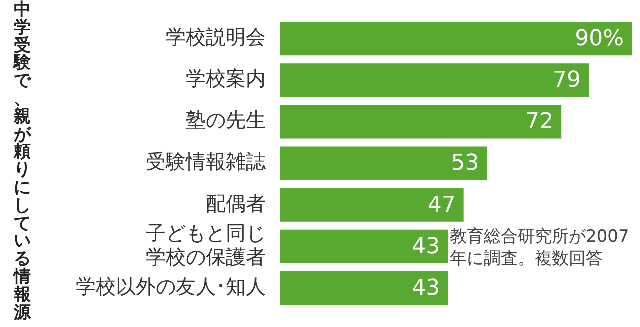  Describe the element at coordinates (206, 162) in the screenshot. I see `y-tick-label: 受験情報雑誌` at that location.